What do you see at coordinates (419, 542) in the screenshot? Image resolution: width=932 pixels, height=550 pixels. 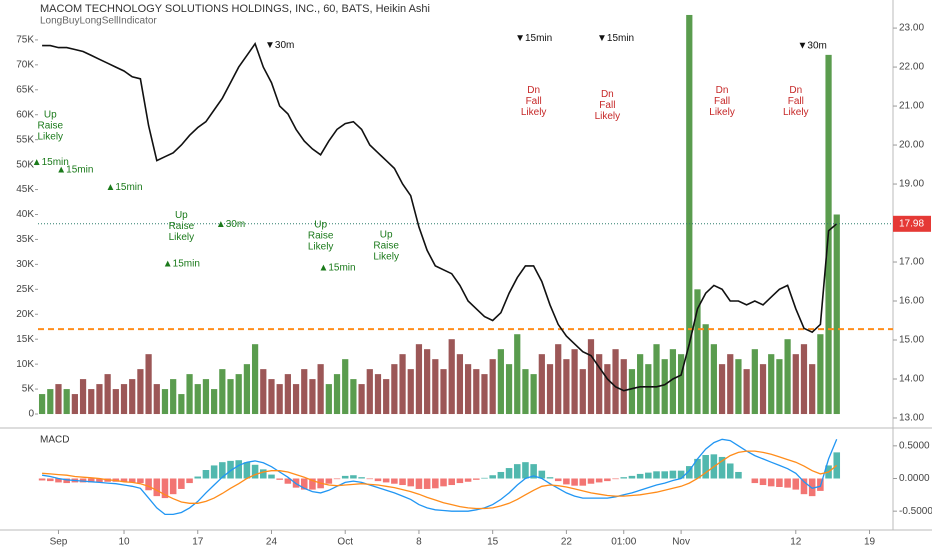 I see `x-tick-label: 8` at bounding box center [419, 542].